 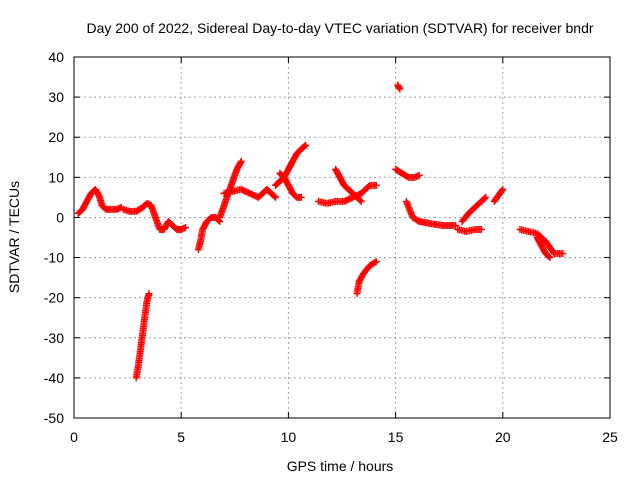 I want to click on x-tick-label: 0, so click(x=74, y=437).